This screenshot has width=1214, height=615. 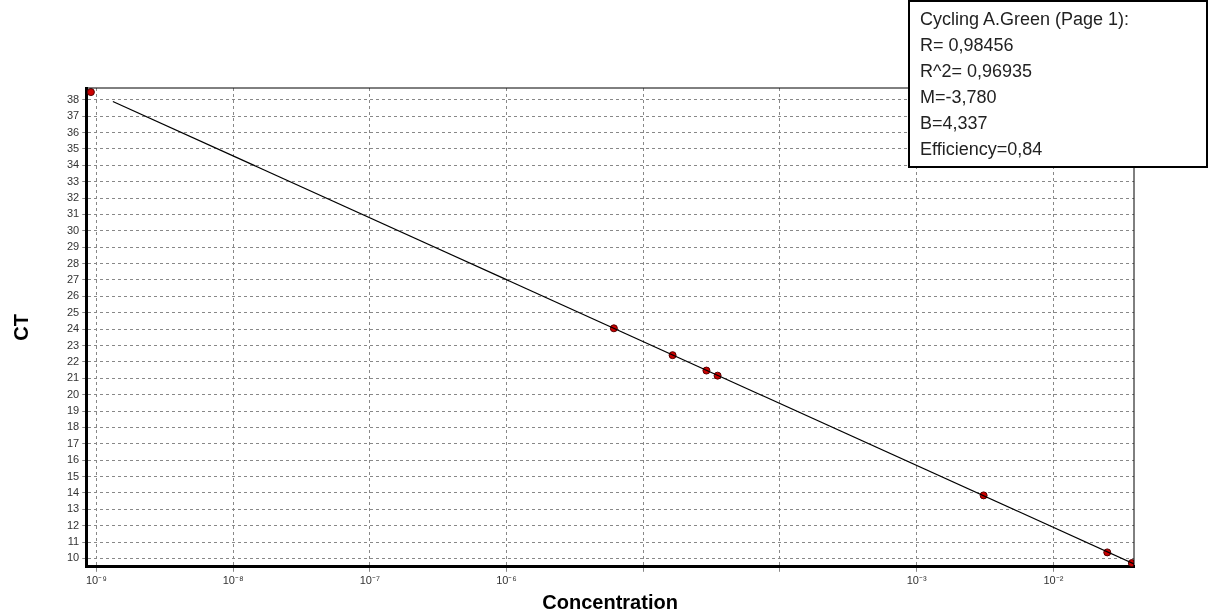 I want to click on y-tick-label: 23, so click(x=73, y=344).